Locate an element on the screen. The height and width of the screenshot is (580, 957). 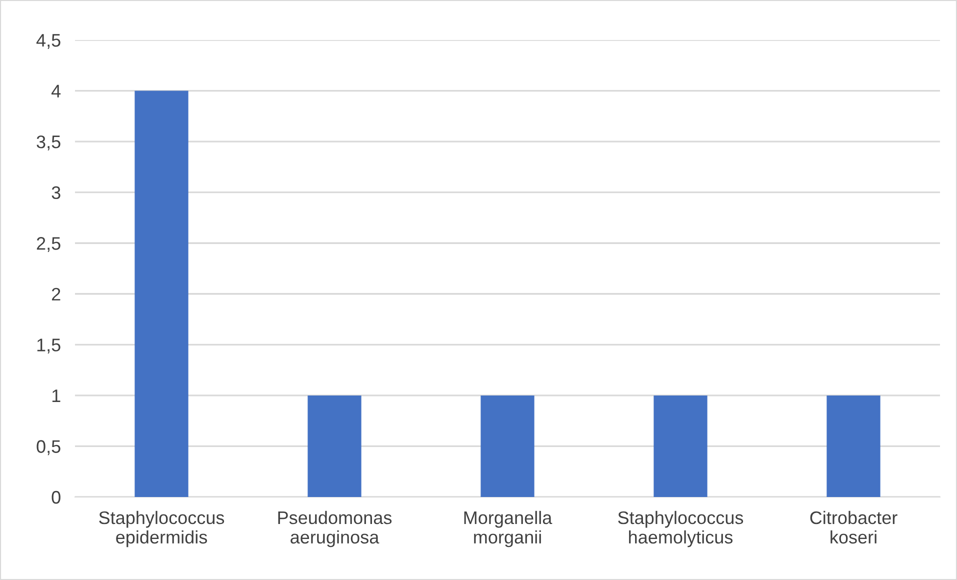
y-tick-label: 2 is located at coordinates (56, 294).